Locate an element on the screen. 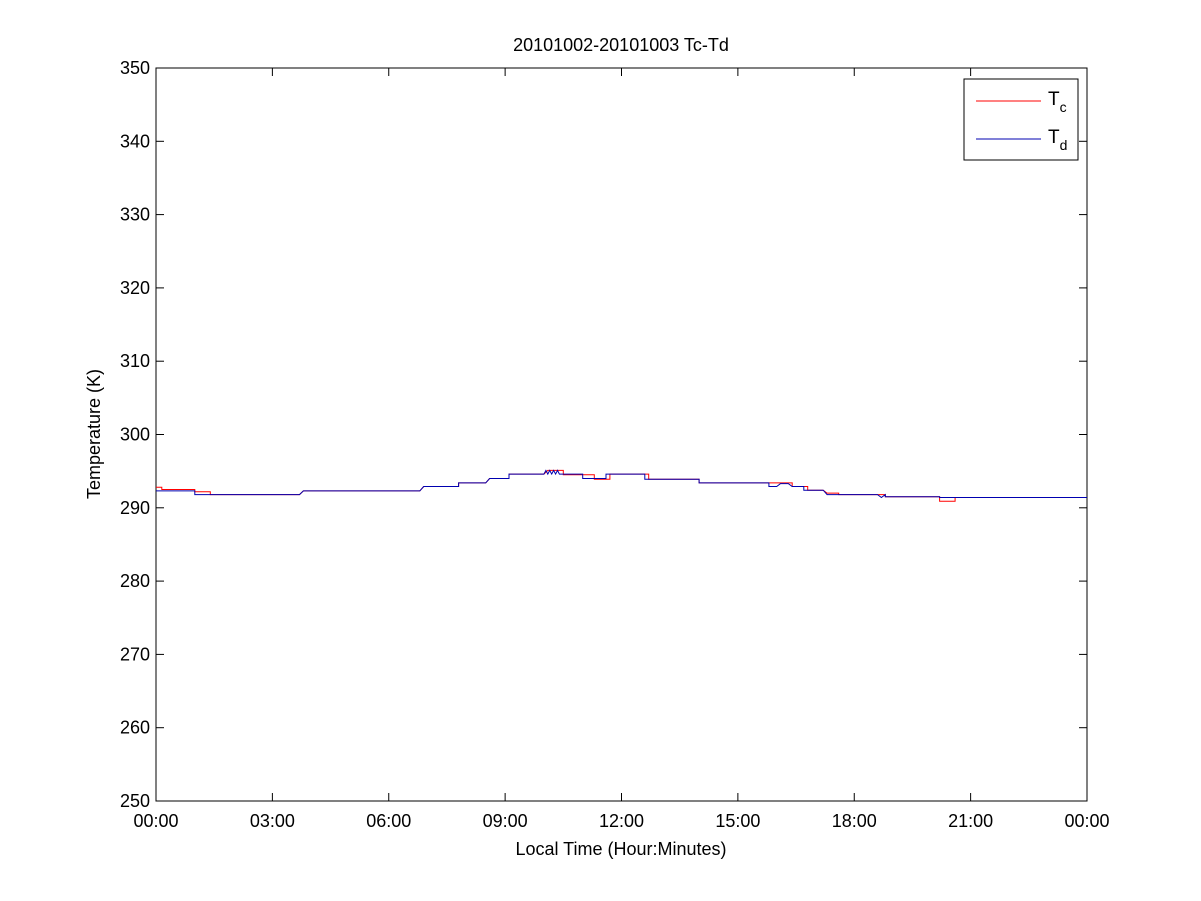 Image resolution: width=1201 pixels, height=901 pixels. legend: Tc Td is located at coordinates (1021, 119).